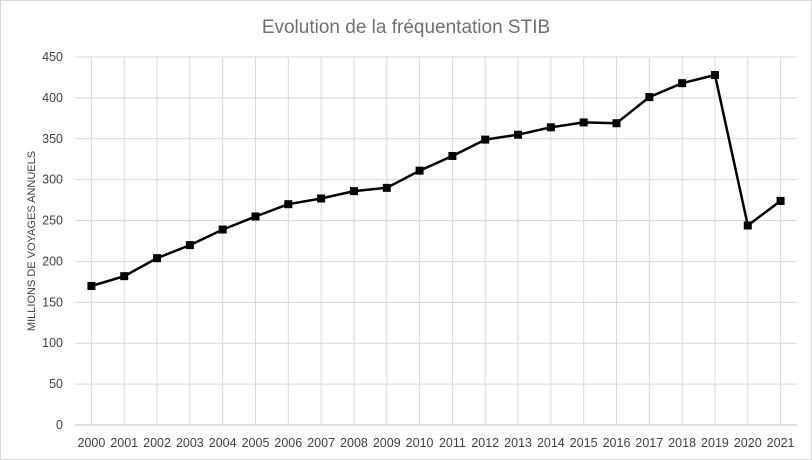 The height and width of the screenshot is (460, 812). What do you see at coordinates (682, 443) in the screenshot?
I see `x-tick-label: 2018` at bounding box center [682, 443].